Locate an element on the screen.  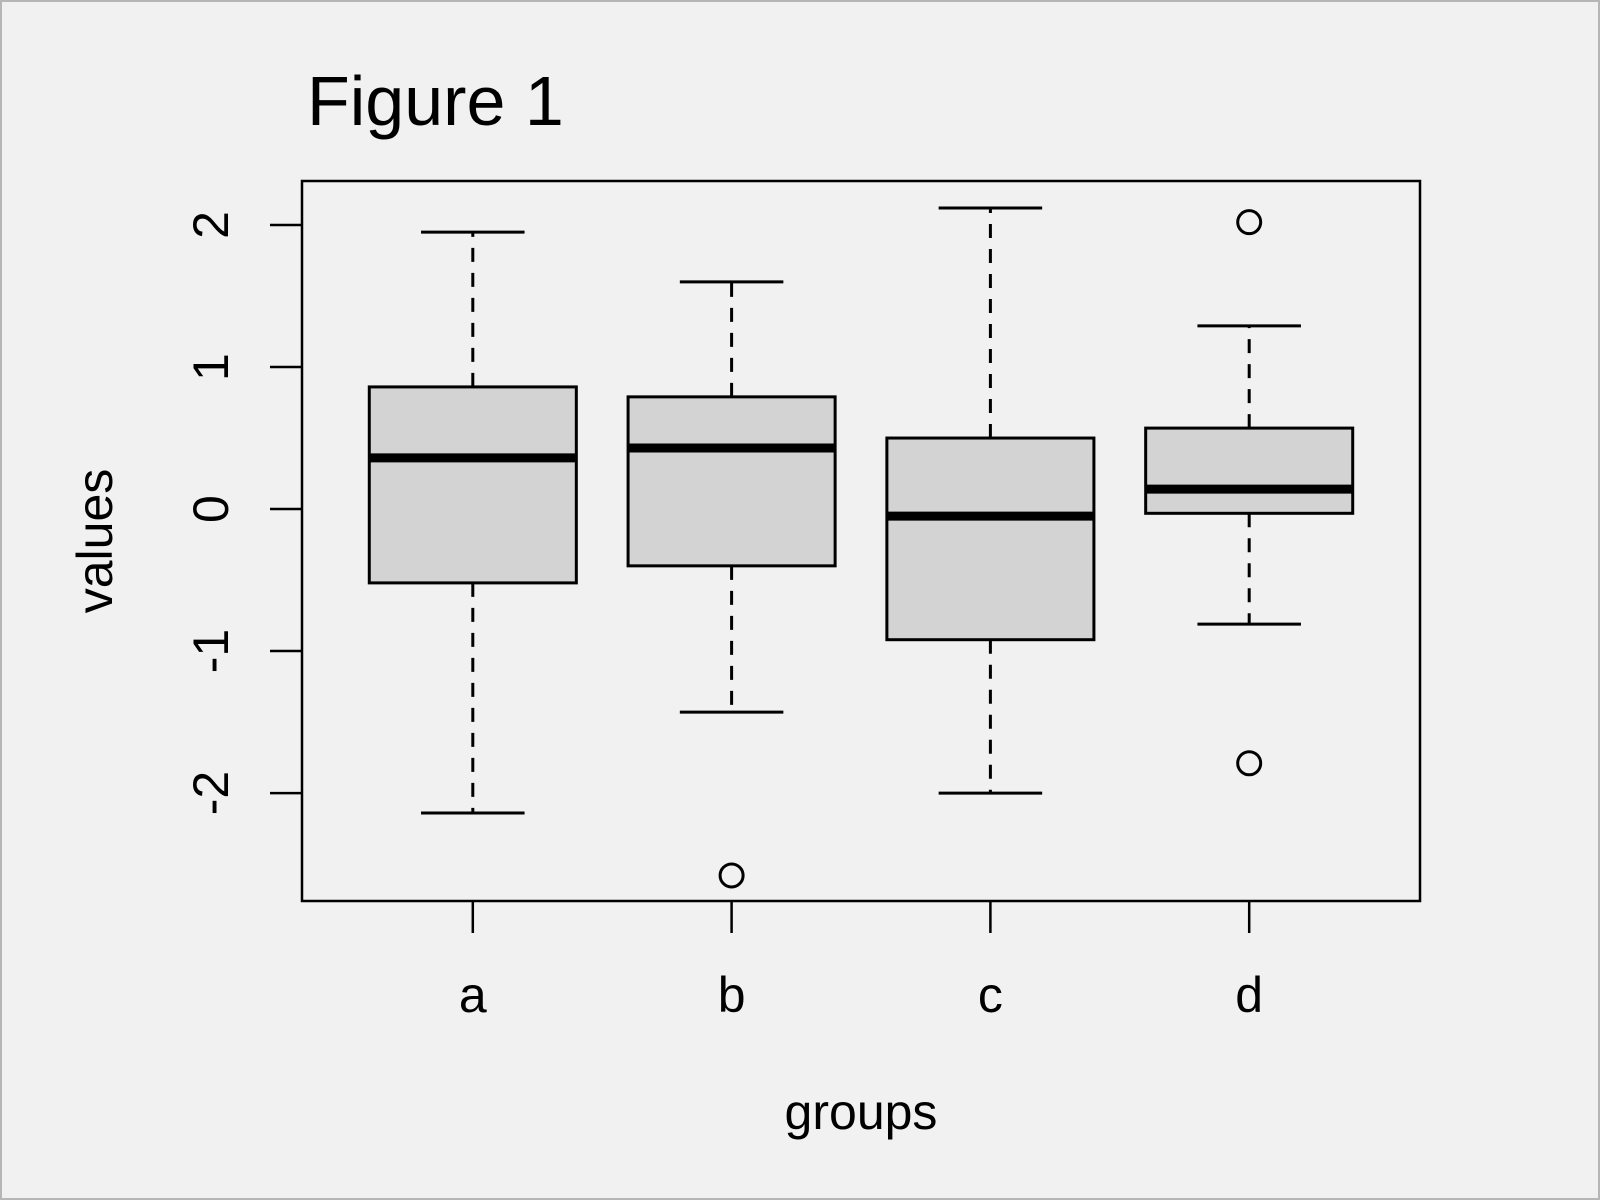
x-tick-label: a is located at coordinates (473, 995).